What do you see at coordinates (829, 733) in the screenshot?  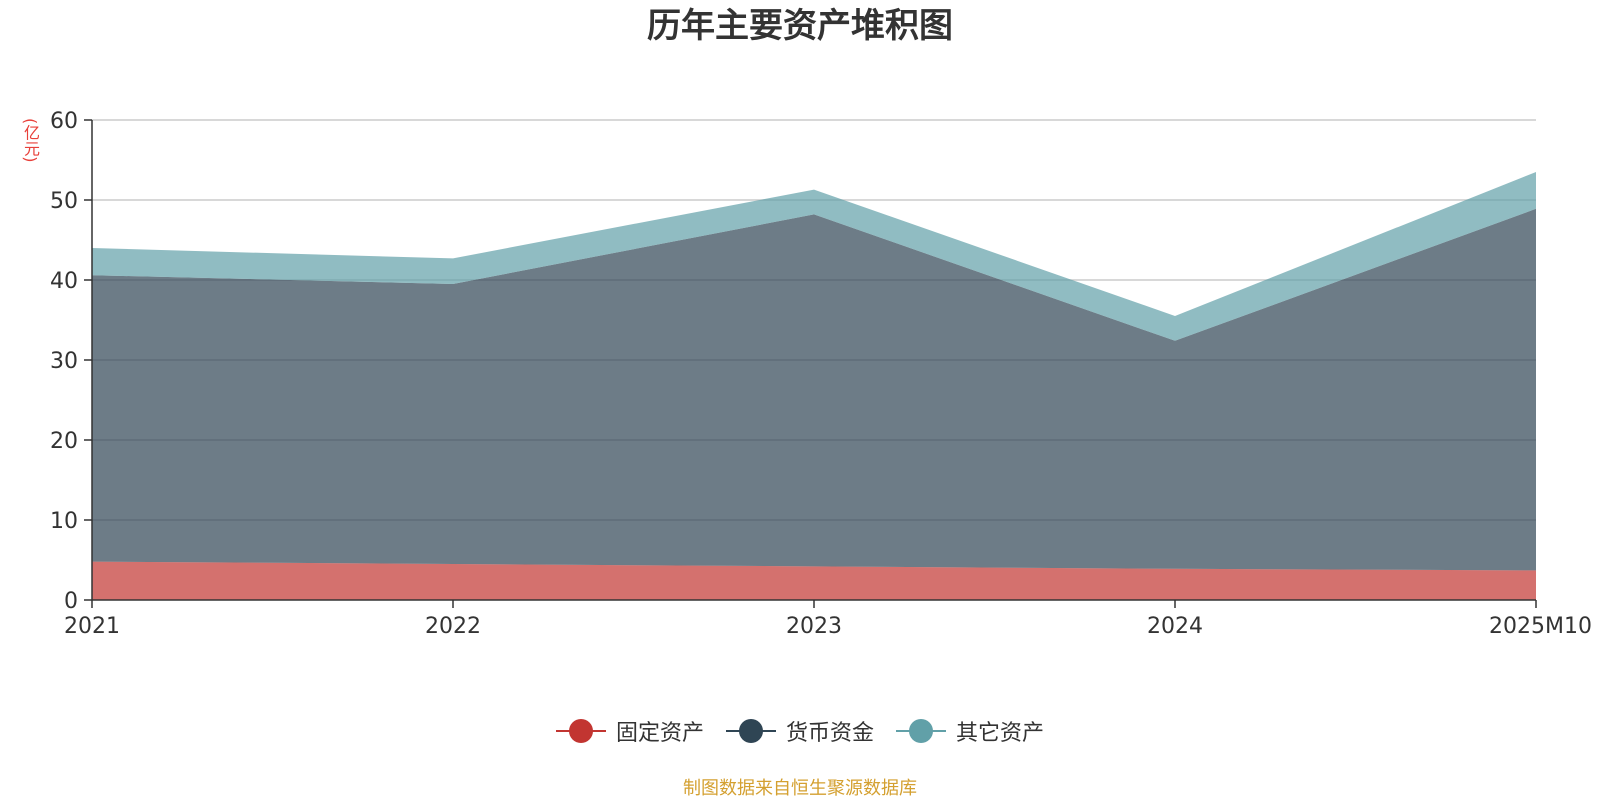 I see `legend-label: 货币资金` at bounding box center [829, 733].